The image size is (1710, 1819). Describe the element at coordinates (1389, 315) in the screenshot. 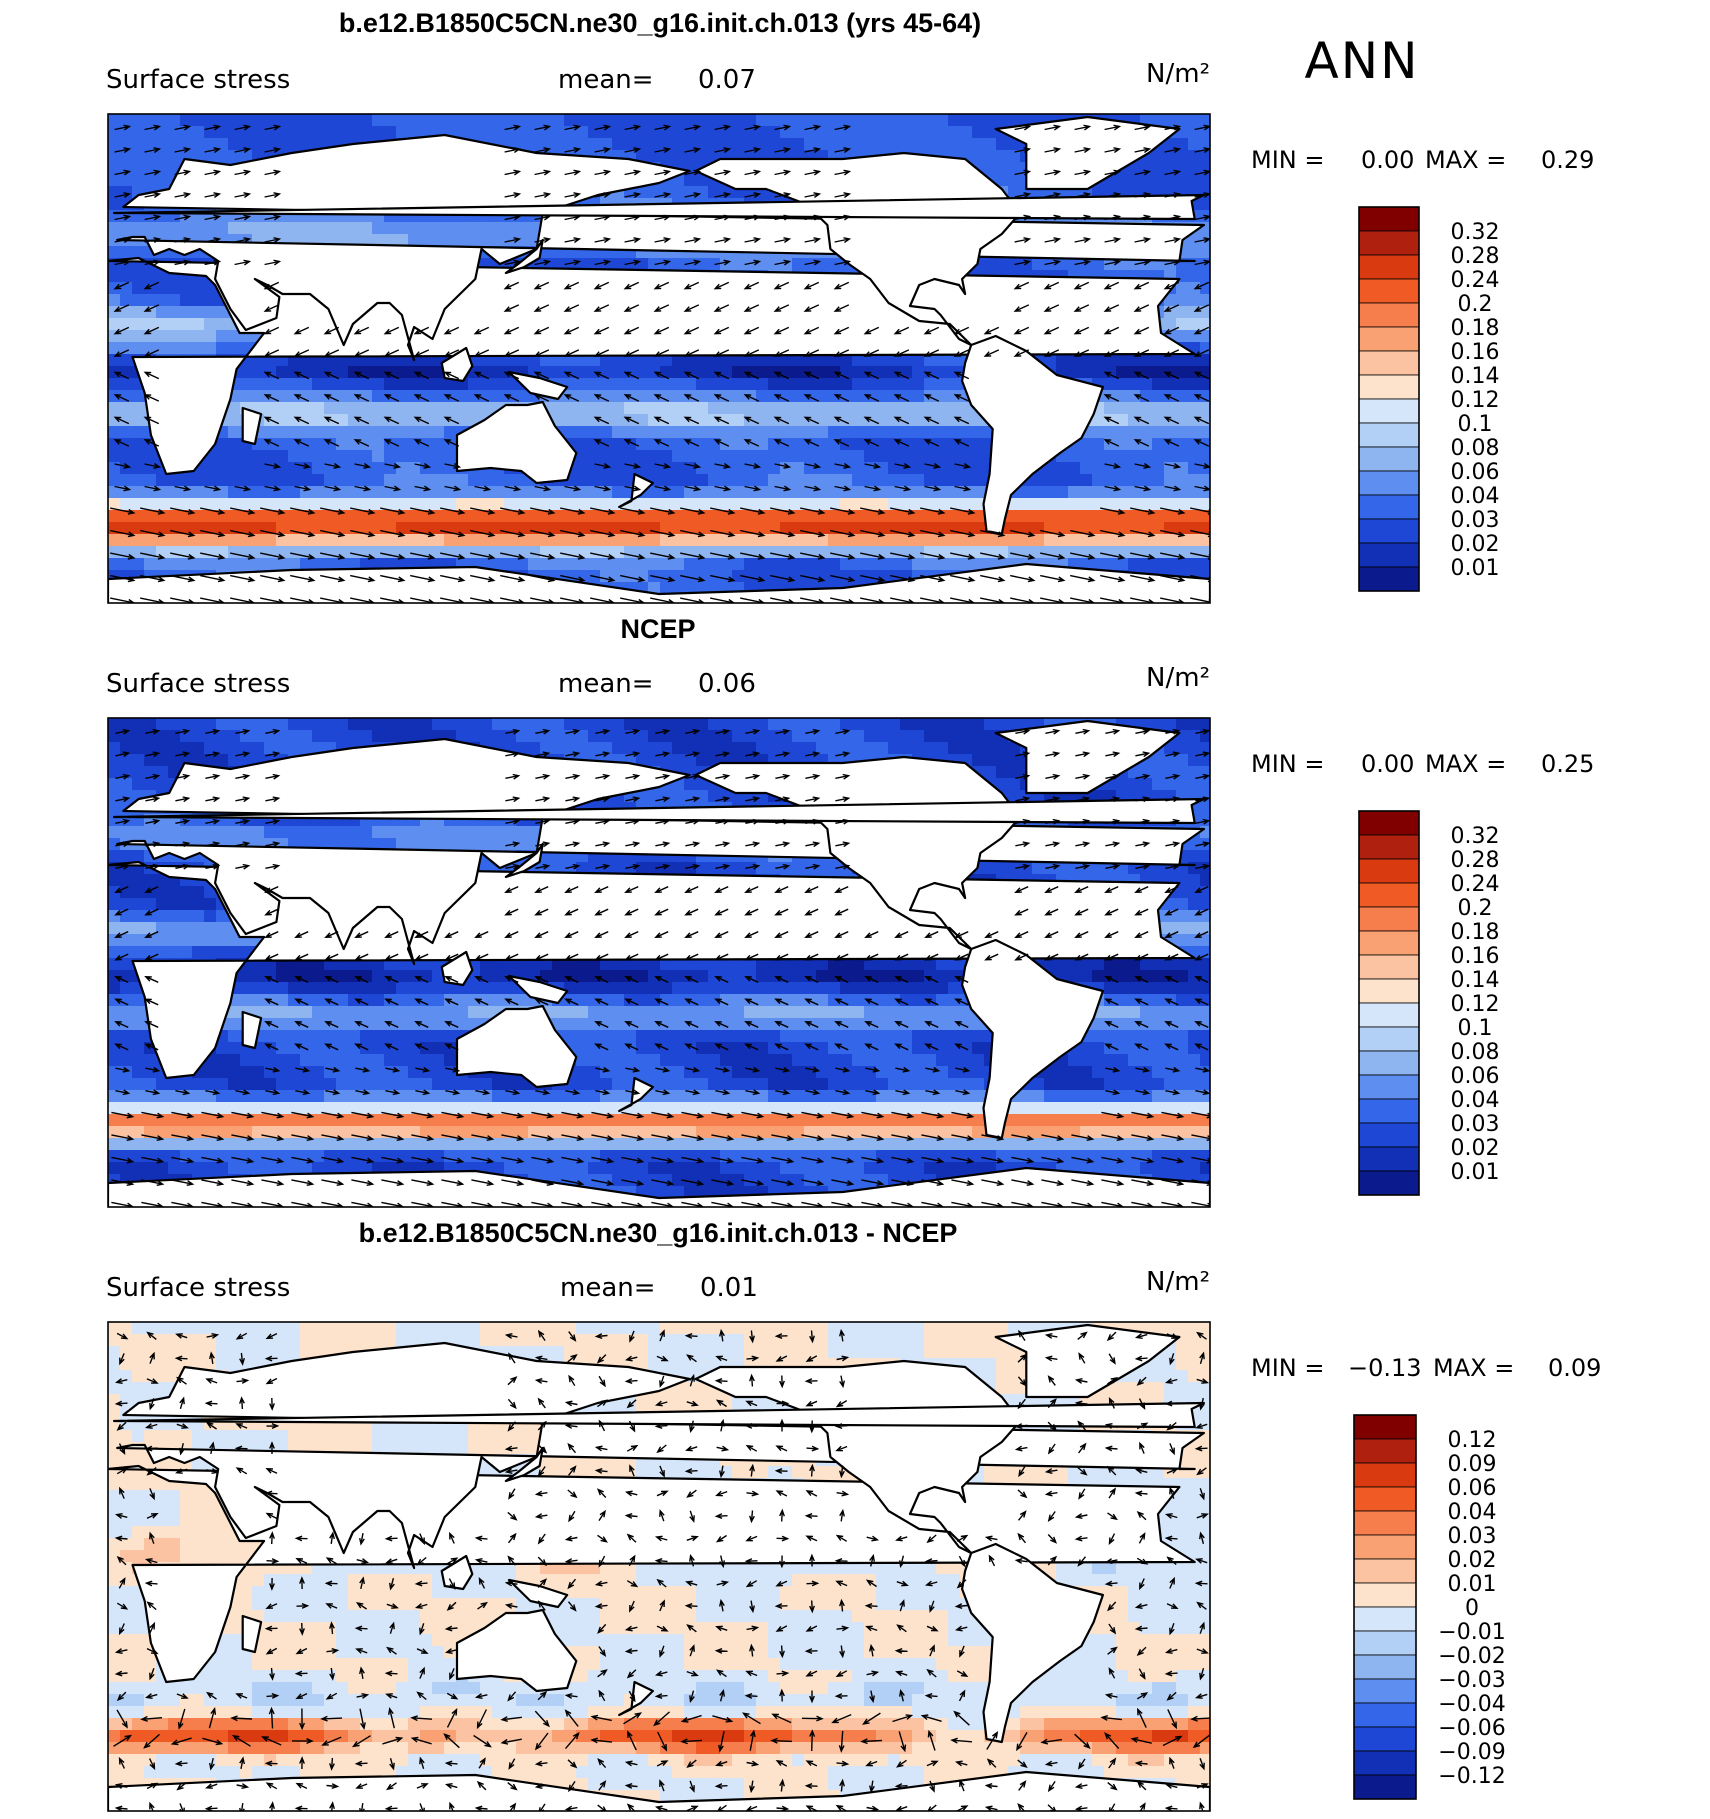

I see `colorbar-swatch` at that location.